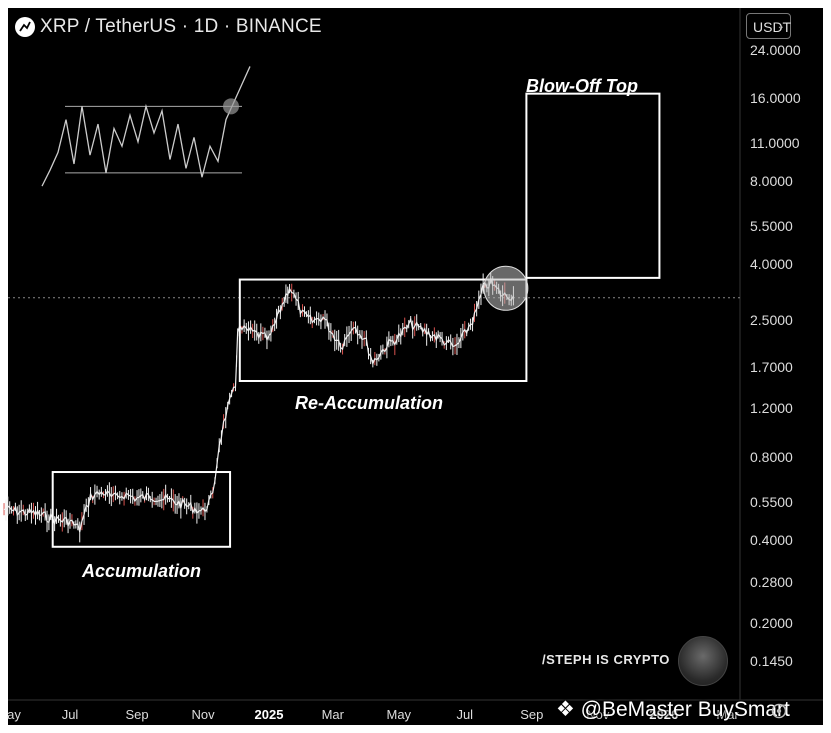 This screenshot has height=733, width=831. I want to click on price-tick-label: 0.2800, so click(771, 582).